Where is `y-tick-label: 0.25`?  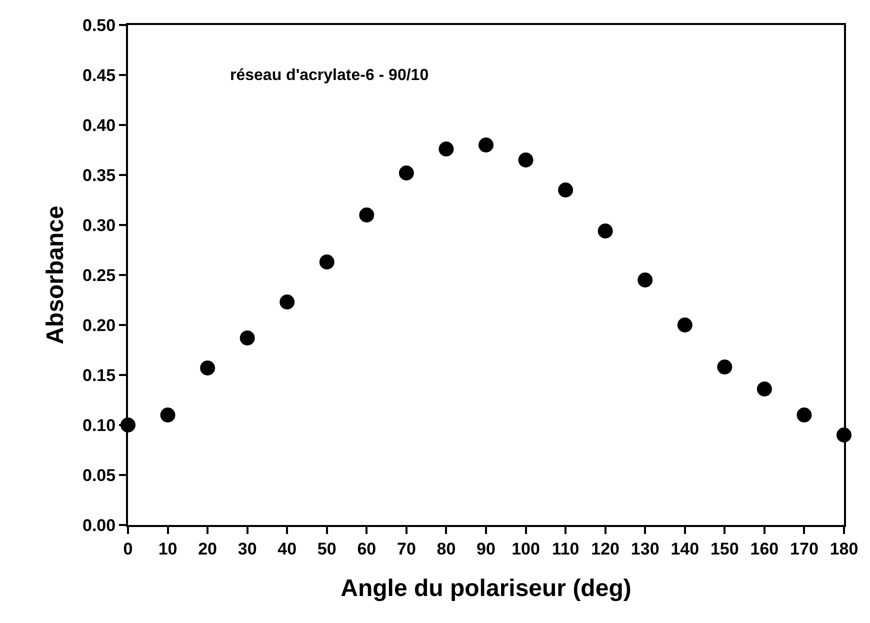 y-tick-label: 0.25 is located at coordinates (99, 275).